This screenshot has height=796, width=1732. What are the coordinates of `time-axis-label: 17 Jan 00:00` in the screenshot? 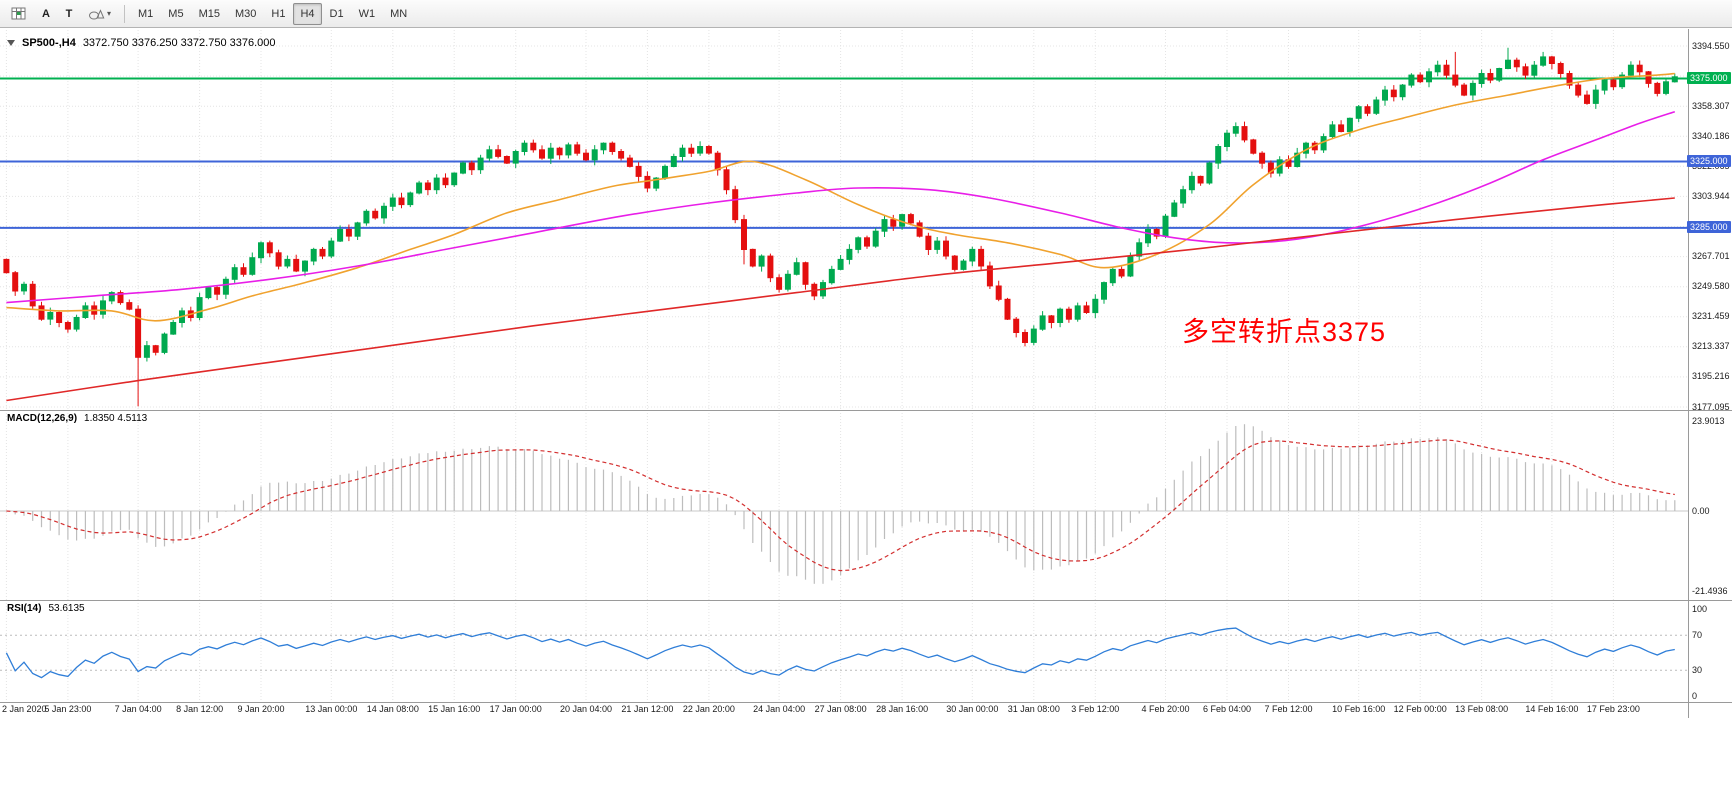 It's located at (515, 709).